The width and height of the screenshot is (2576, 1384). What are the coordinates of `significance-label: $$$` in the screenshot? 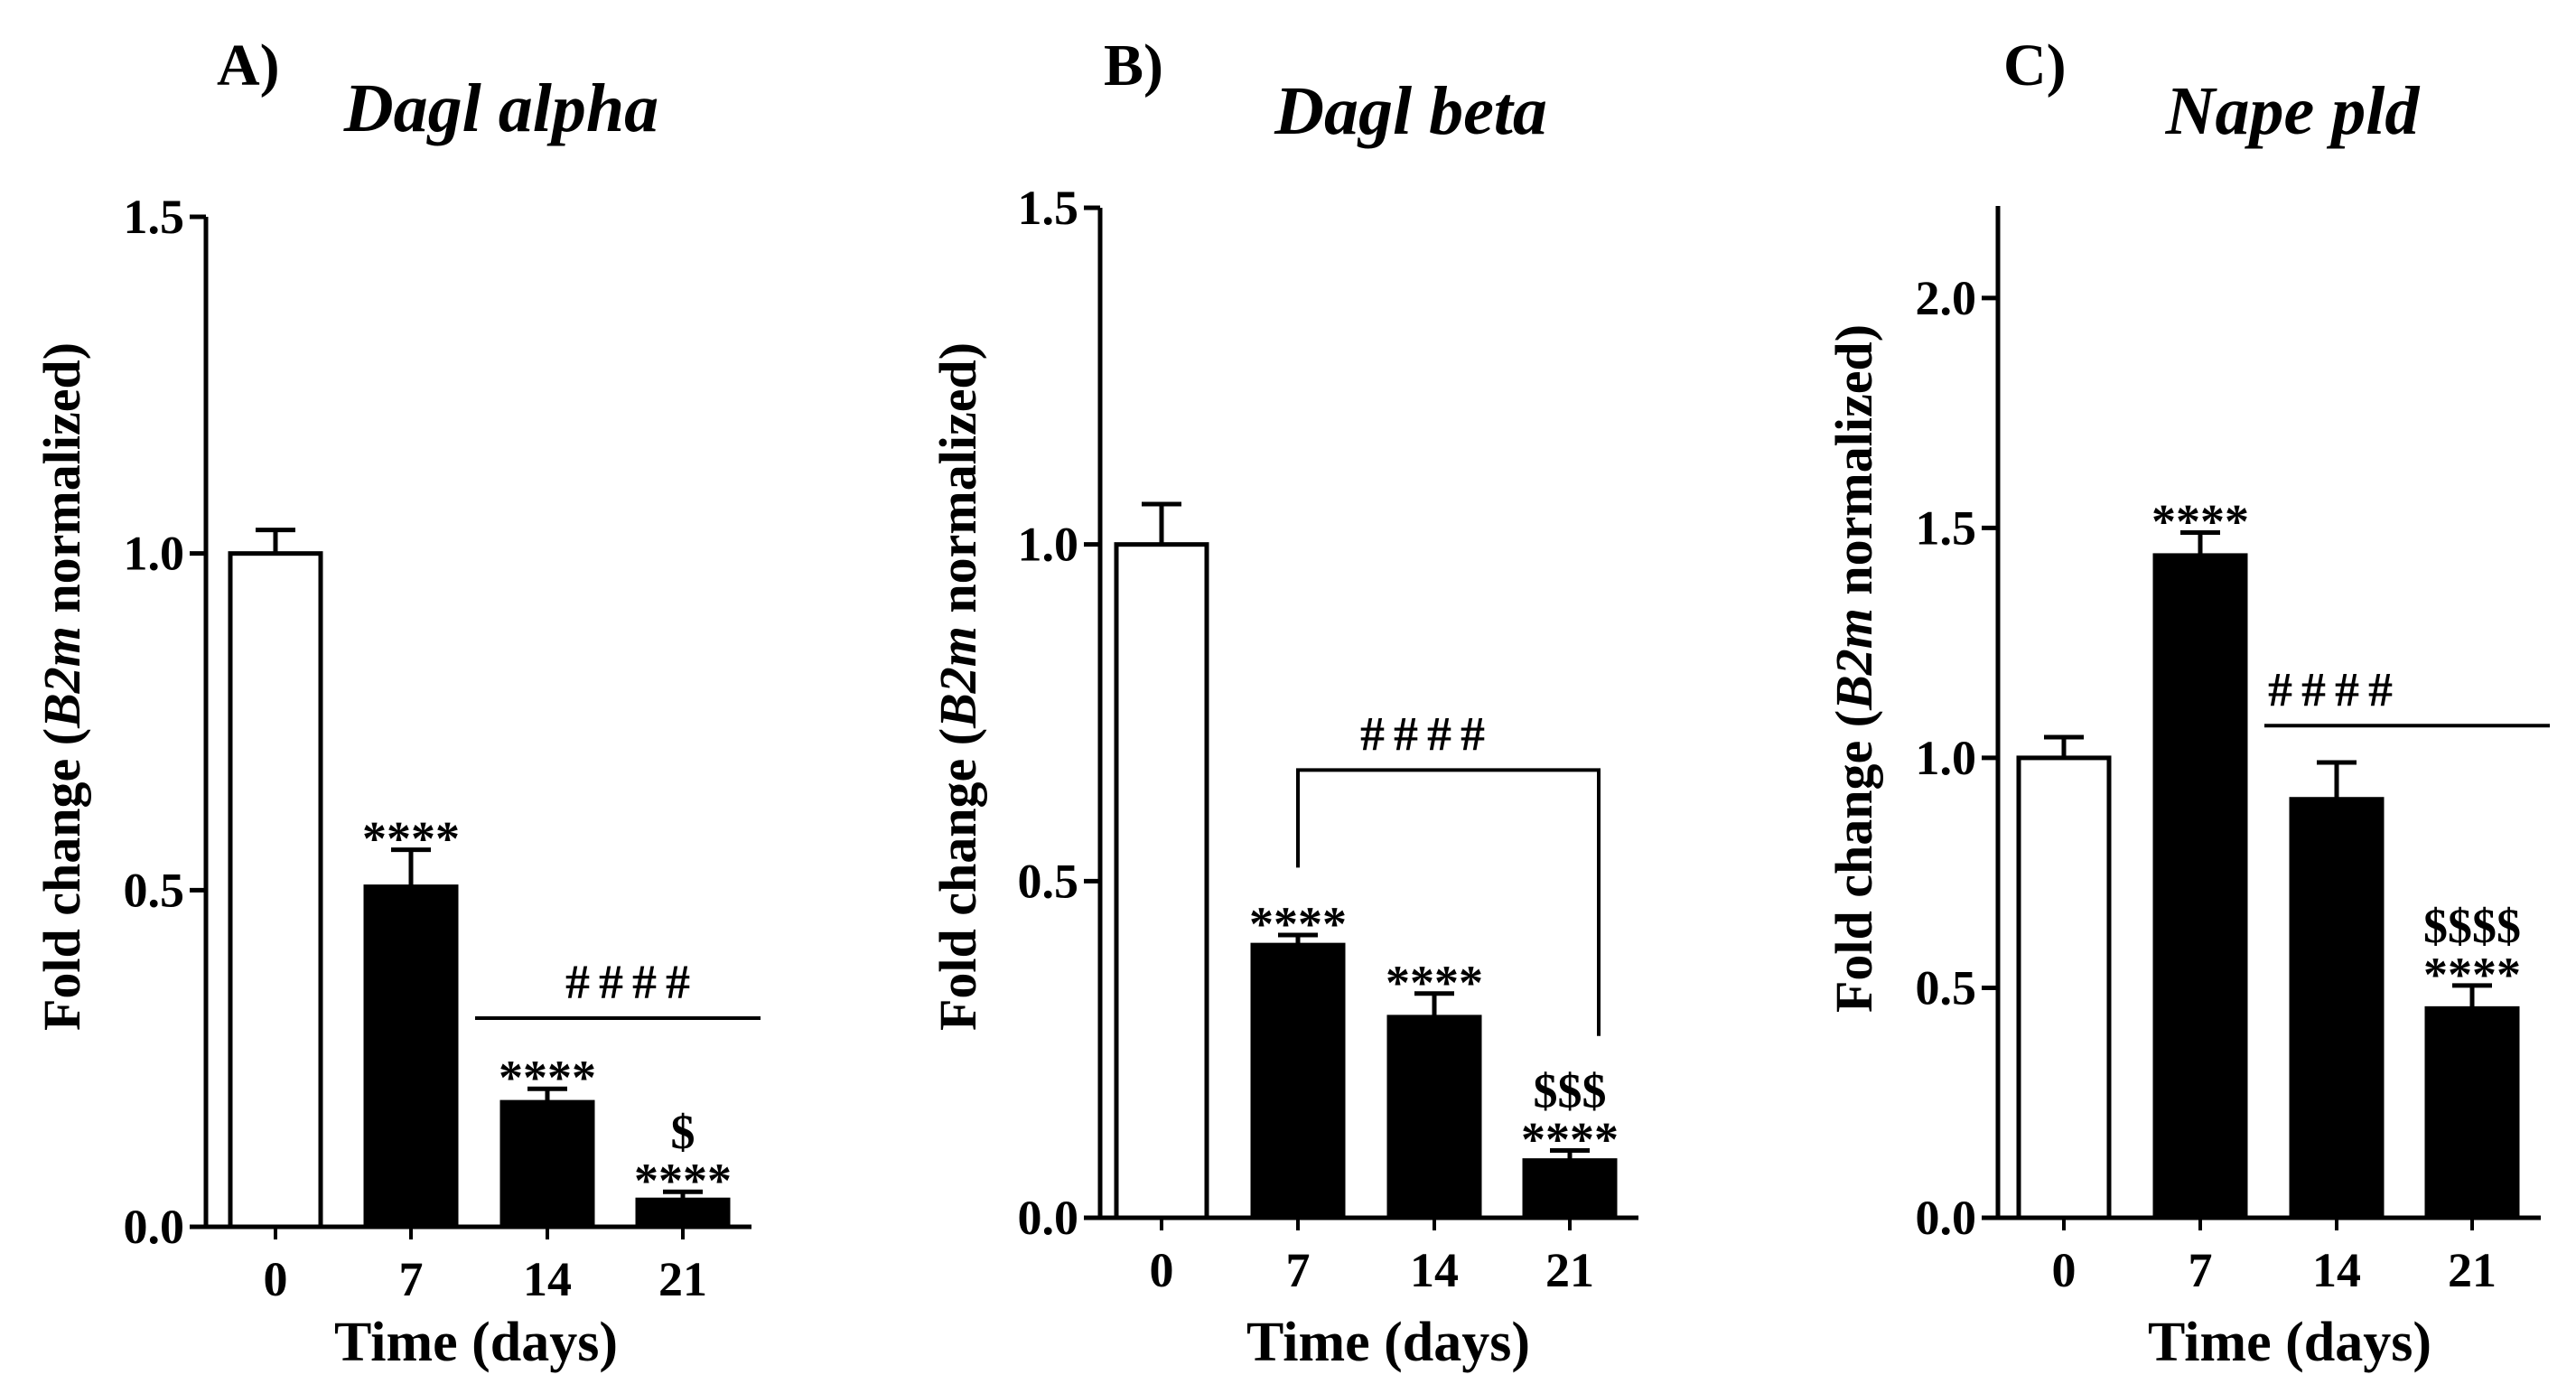 It's located at (1571, 1090).